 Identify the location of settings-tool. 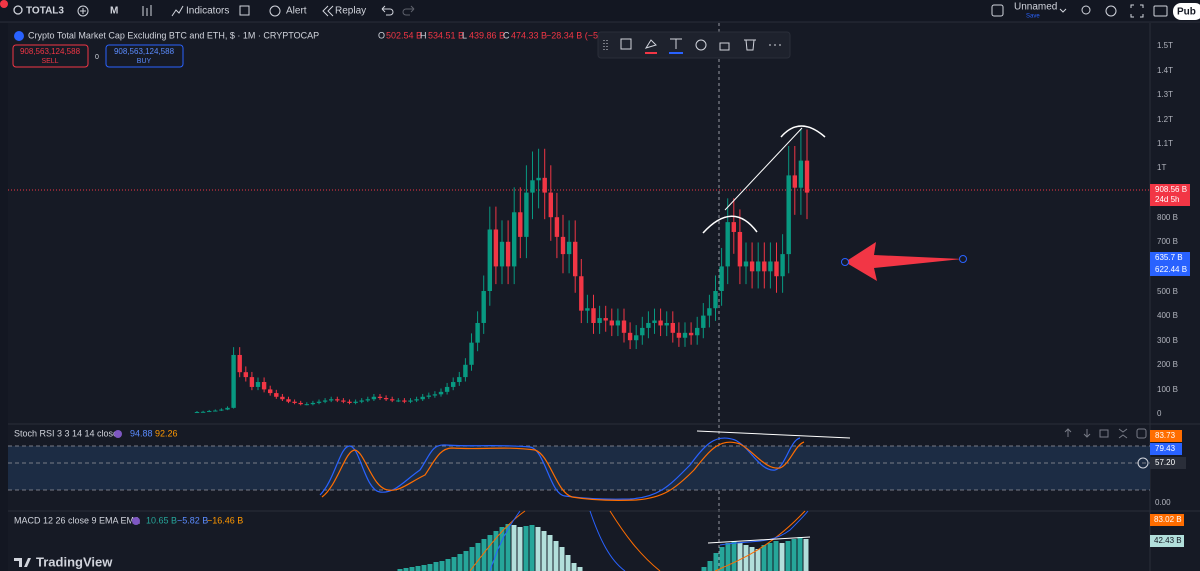
(701, 45).